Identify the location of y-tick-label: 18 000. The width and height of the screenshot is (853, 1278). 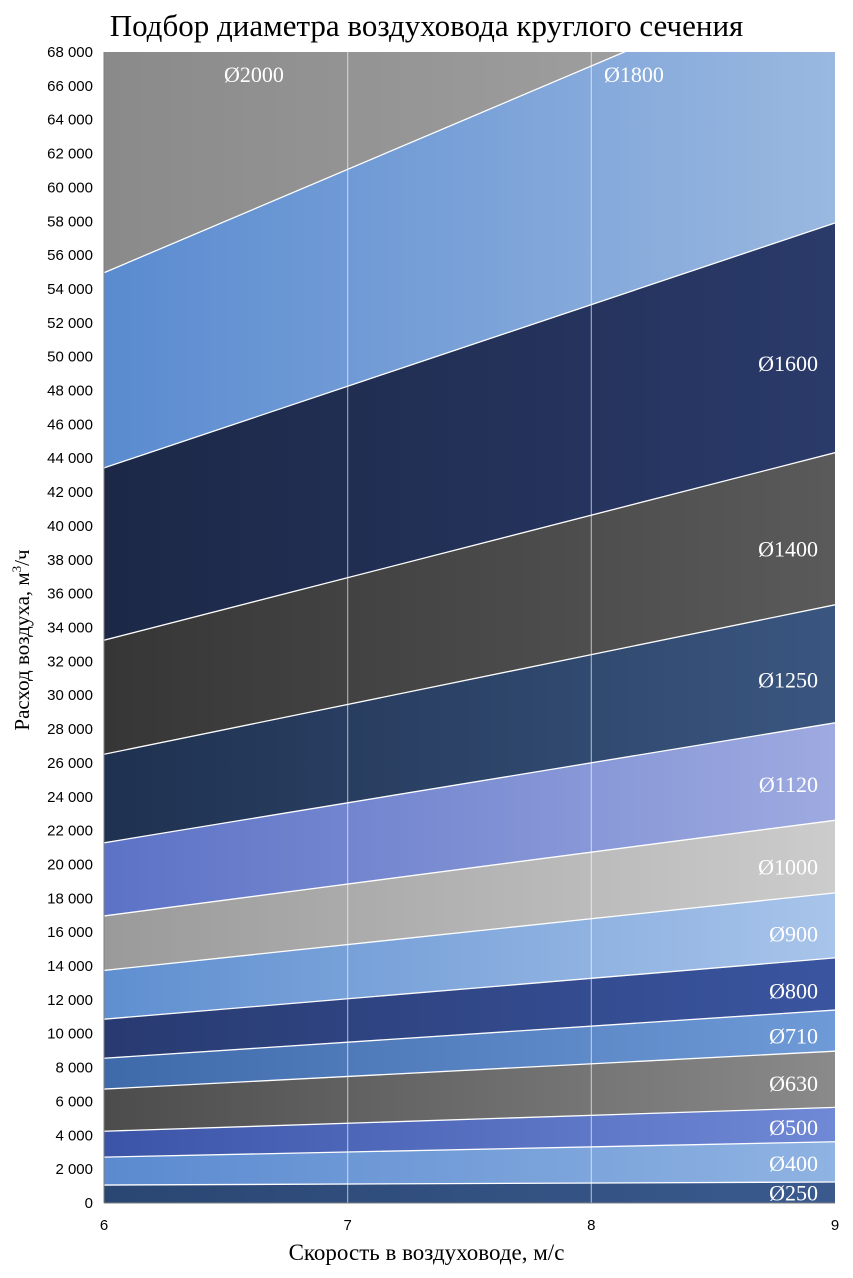
(70, 898).